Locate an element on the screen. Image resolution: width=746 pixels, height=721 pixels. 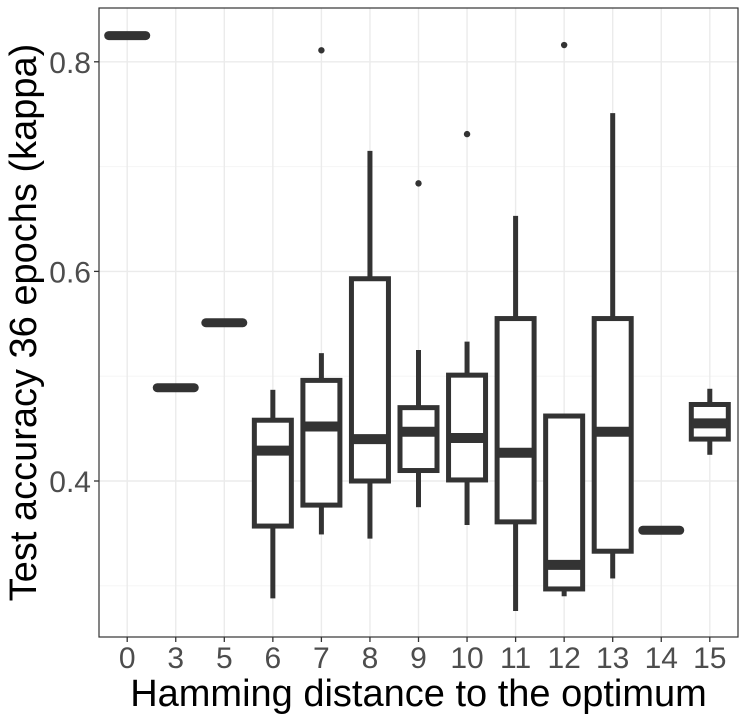
y-axis-title: Test accuracy 36 epochs (kappa) is located at coordinates (24, 323).